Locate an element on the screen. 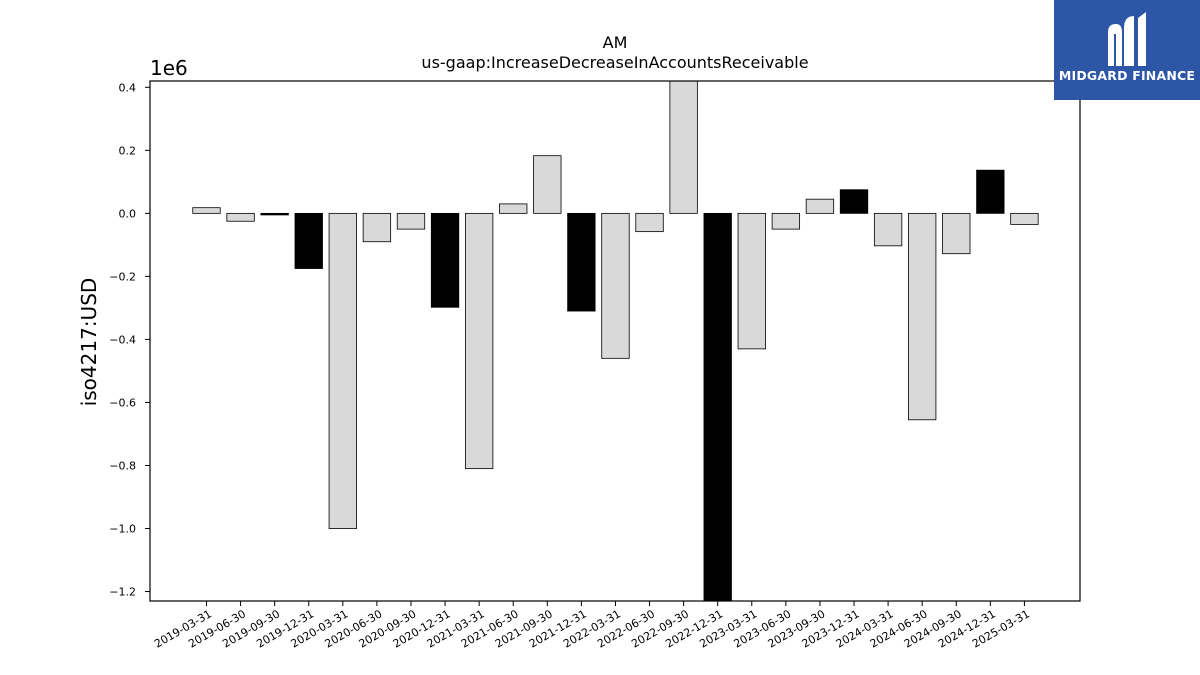 The image size is (1200, 675). y-tick-label: −0.2 is located at coordinates (122, 276).